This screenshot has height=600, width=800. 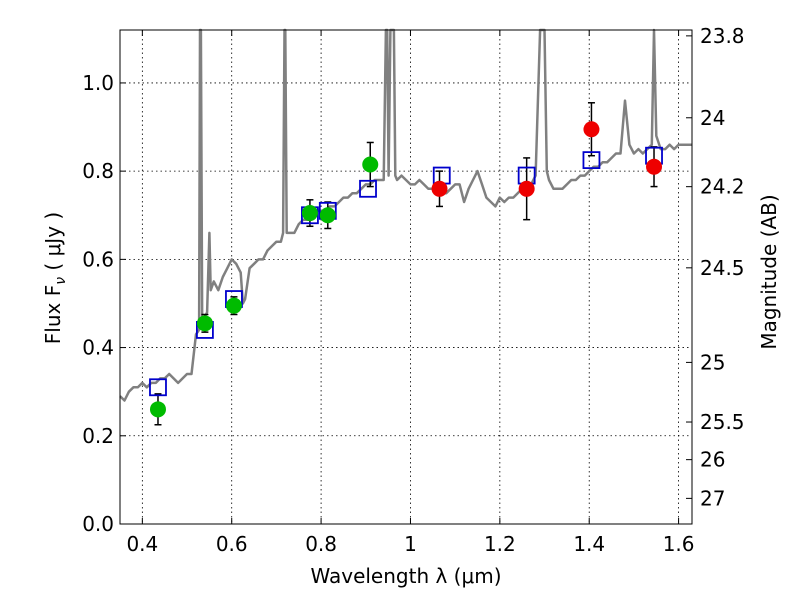 I want to click on right-axis-label: Magnitude (AB), so click(x=769, y=271).